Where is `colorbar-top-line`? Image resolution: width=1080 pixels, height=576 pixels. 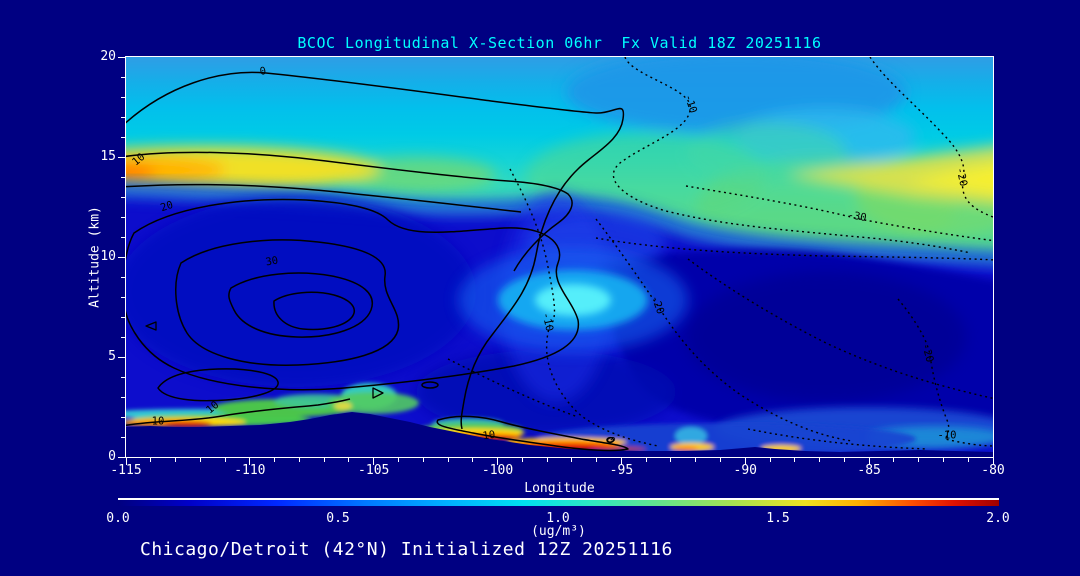 colorbar-top-line is located at coordinates (558, 499).